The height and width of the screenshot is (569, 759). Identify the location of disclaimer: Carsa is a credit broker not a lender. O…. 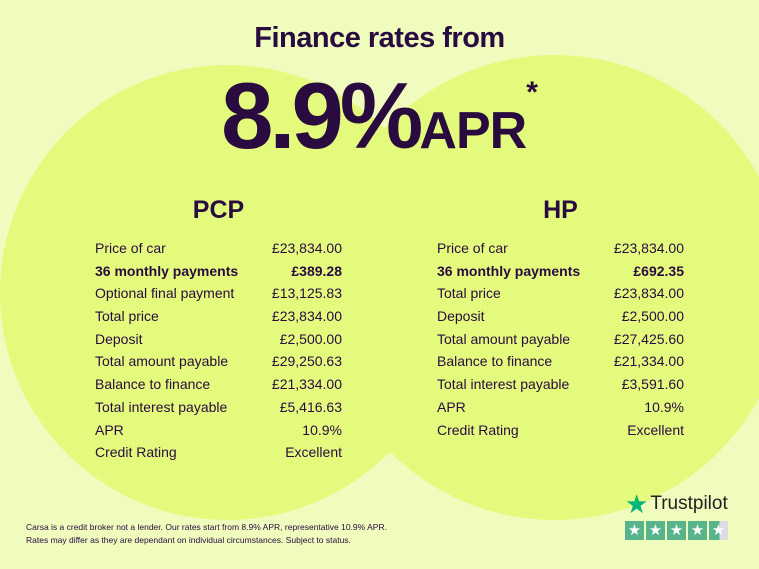
(206, 534).